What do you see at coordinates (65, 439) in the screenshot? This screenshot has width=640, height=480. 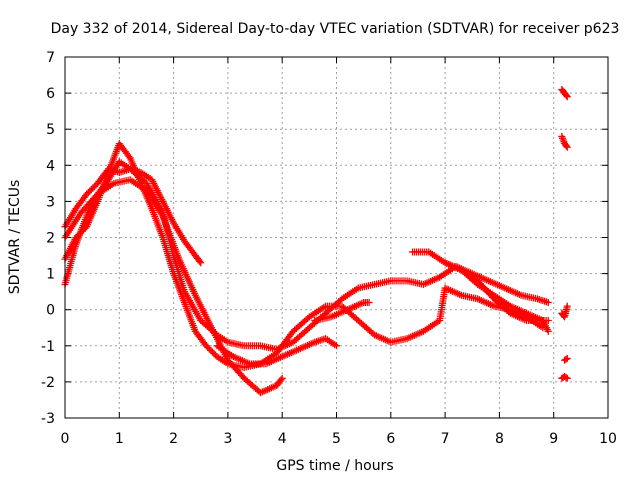 I see `x-tick-label: 0` at bounding box center [65, 439].